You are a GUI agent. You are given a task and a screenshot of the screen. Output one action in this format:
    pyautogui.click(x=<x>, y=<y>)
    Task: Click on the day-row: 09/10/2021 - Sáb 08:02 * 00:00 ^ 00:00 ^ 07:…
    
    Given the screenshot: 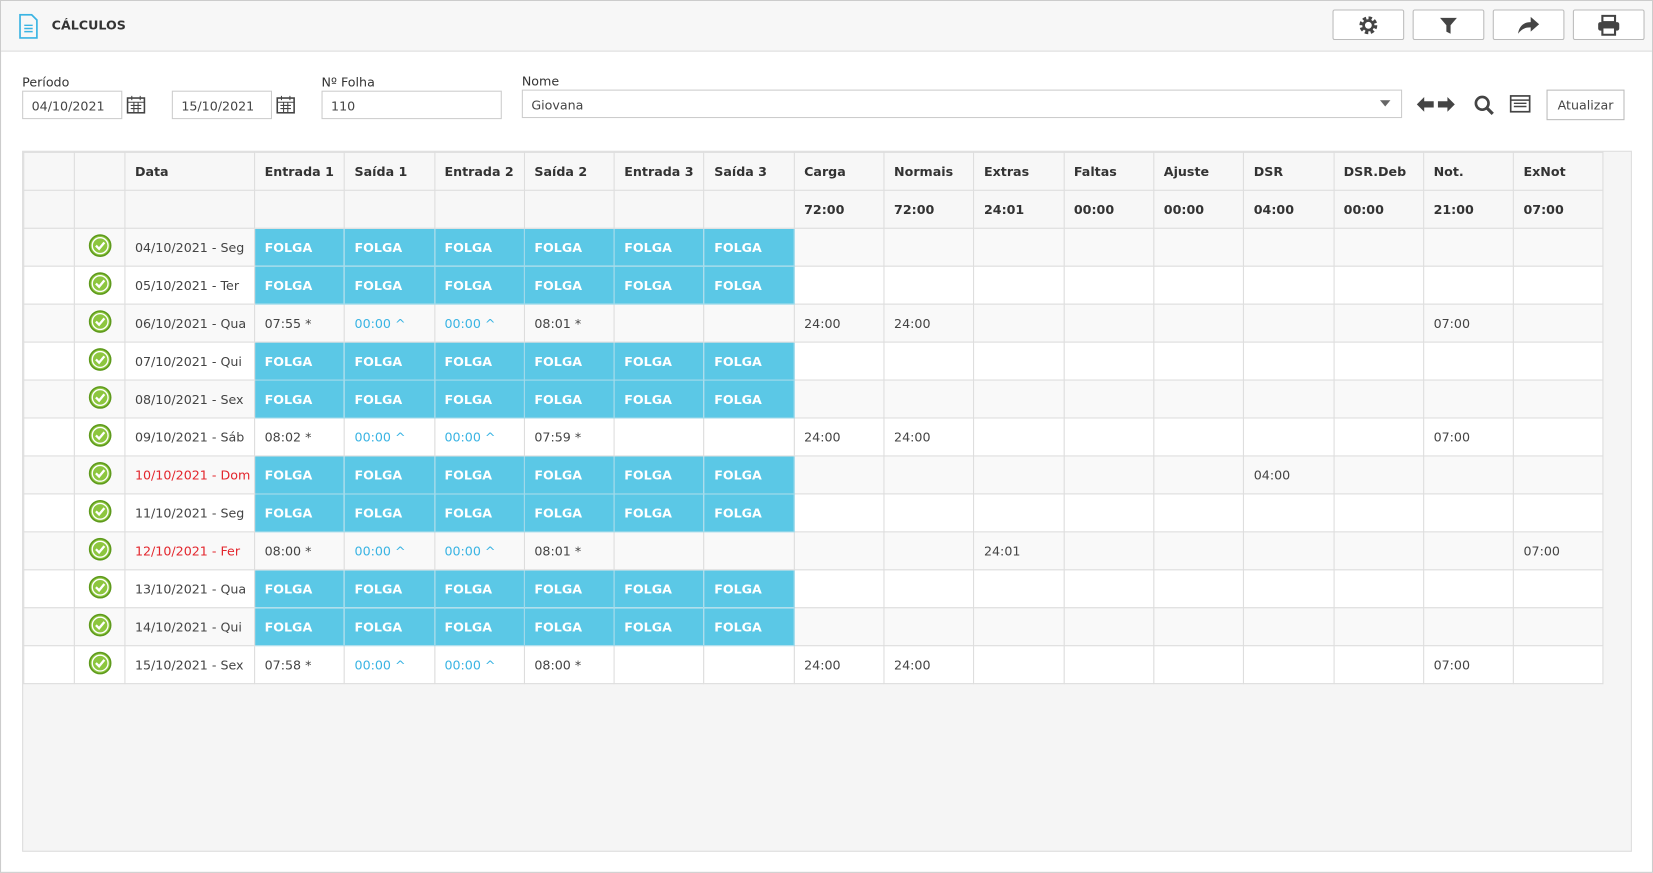 What is the action you would take?
    pyautogui.click(x=813, y=437)
    